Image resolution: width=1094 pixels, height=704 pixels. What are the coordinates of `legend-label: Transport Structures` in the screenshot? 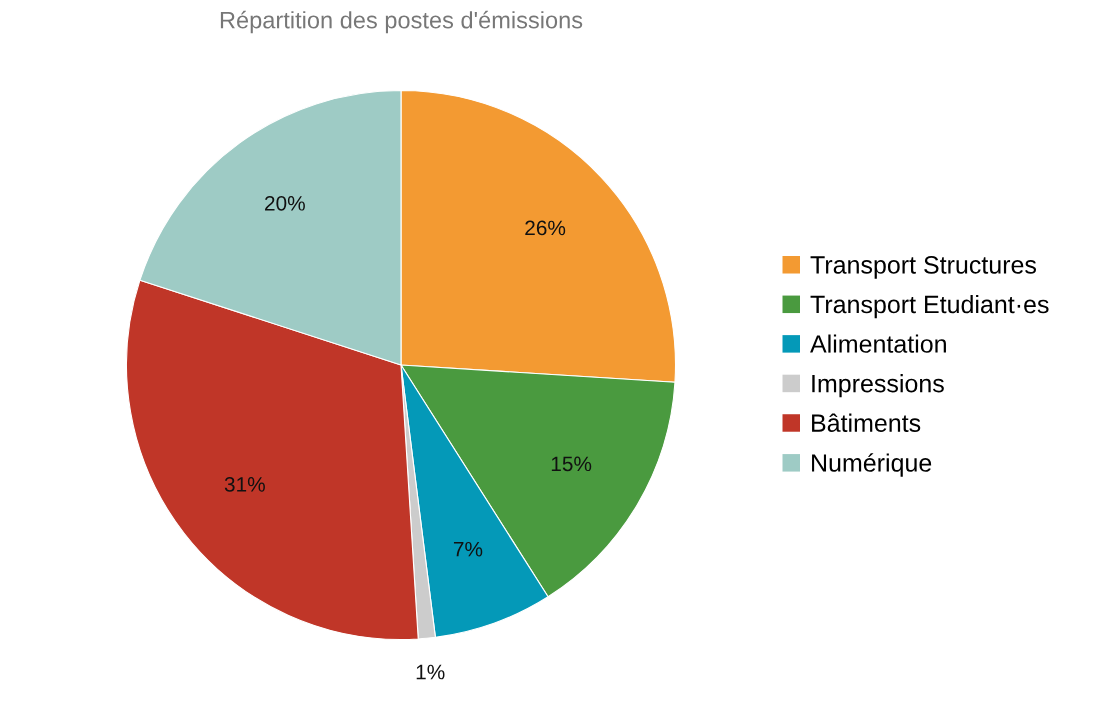 It's located at (923, 267).